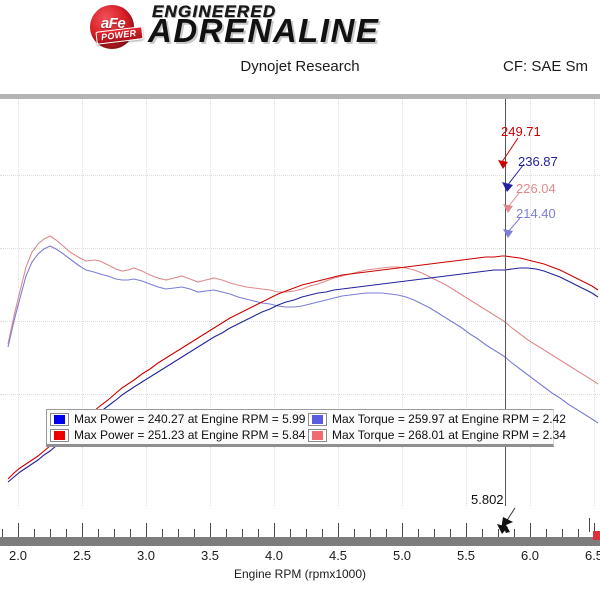  What do you see at coordinates (592, 555) in the screenshot?
I see `x-tick-label: 6.5` at bounding box center [592, 555].